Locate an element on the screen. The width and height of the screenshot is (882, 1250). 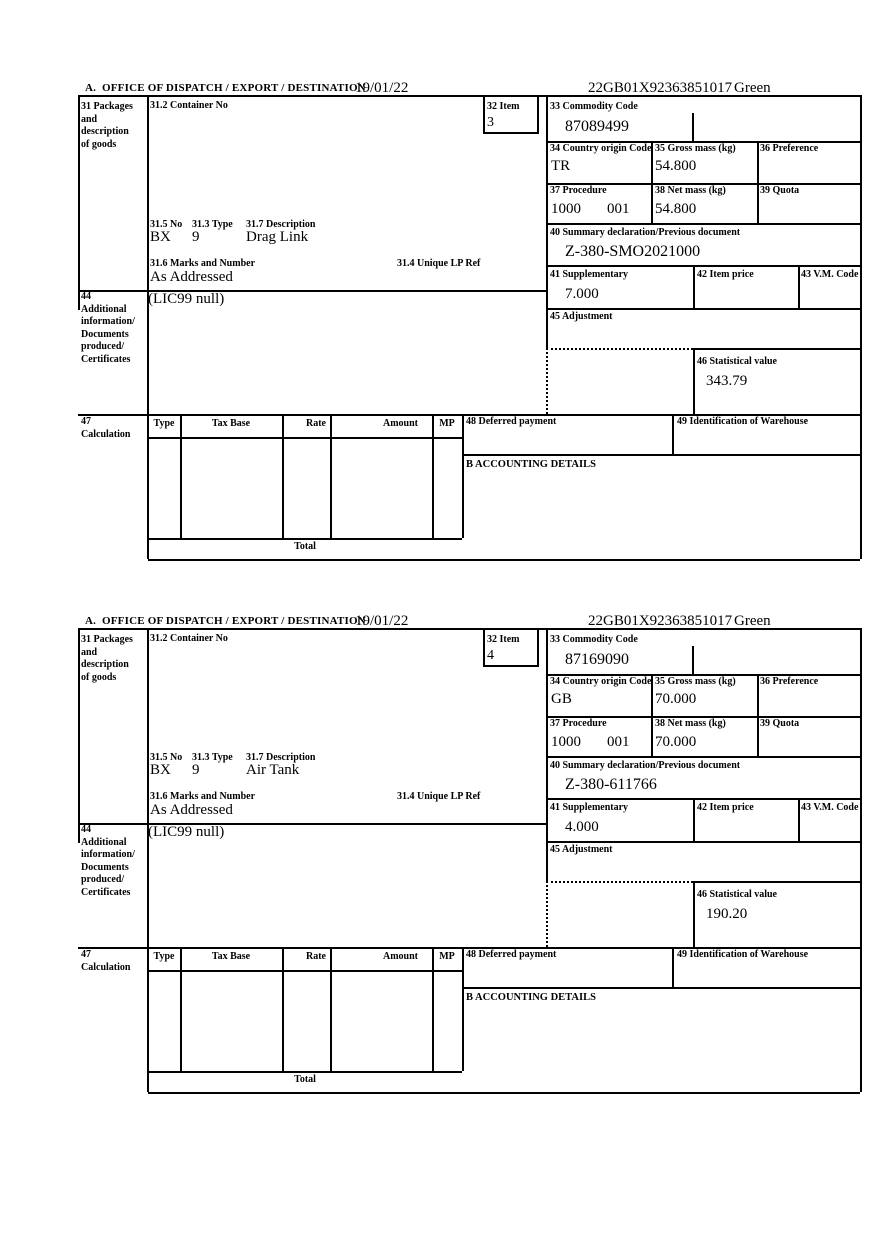
statistical-value: 343.79 is located at coordinates (727, 381).